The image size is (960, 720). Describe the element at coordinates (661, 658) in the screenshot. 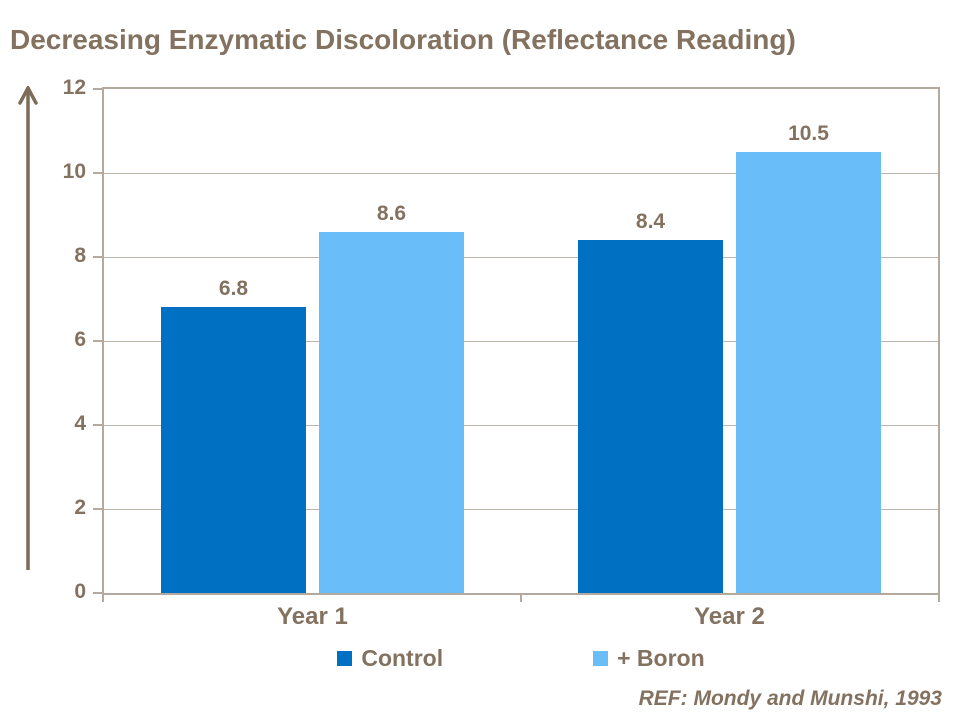

I see `legend-label: + Boron` at that location.